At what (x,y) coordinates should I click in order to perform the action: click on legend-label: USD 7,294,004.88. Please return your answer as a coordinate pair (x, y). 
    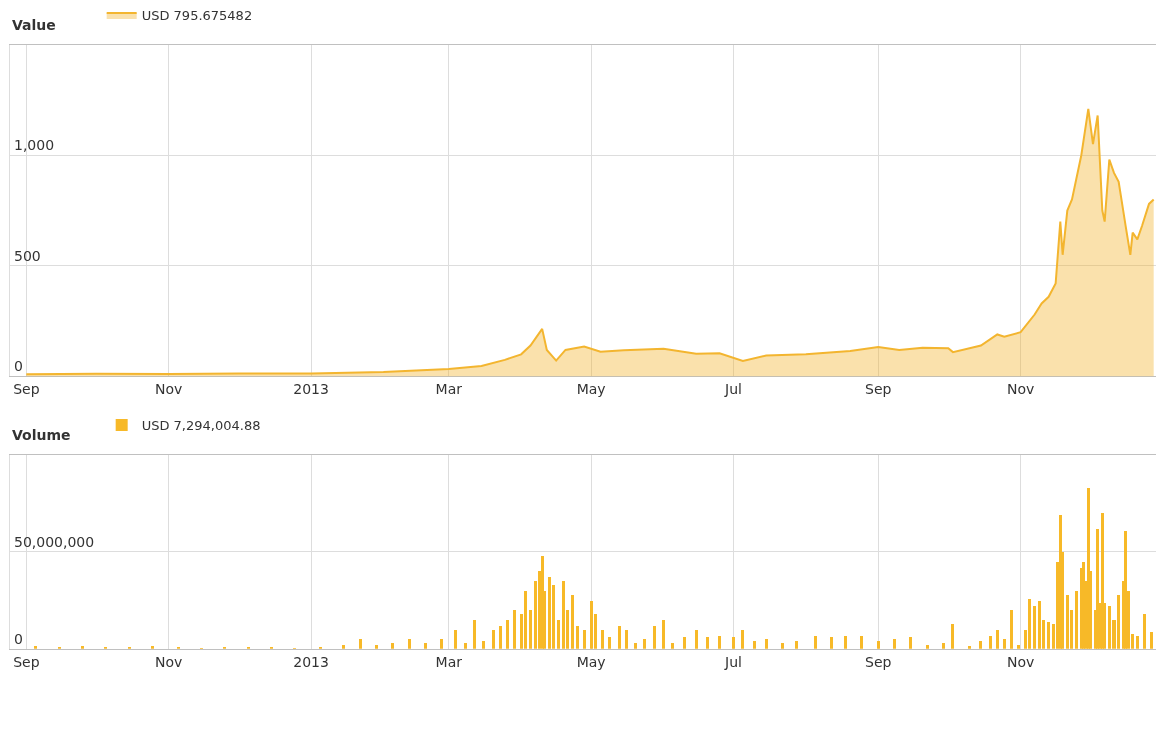
    Looking at the image, I should click on (201, 426).